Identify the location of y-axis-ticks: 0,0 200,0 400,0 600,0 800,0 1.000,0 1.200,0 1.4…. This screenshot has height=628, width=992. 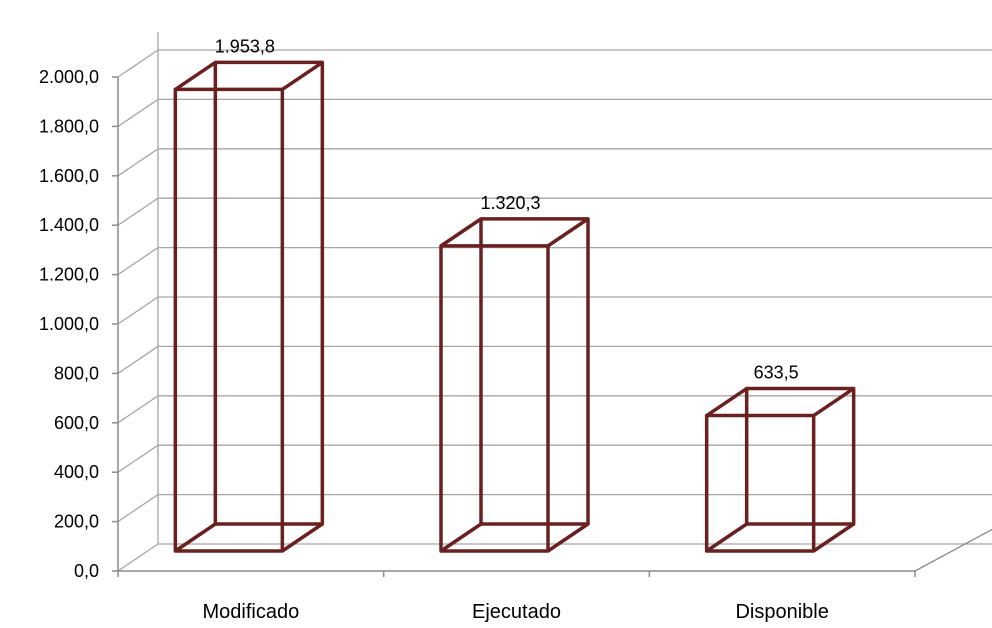
(78, 324).